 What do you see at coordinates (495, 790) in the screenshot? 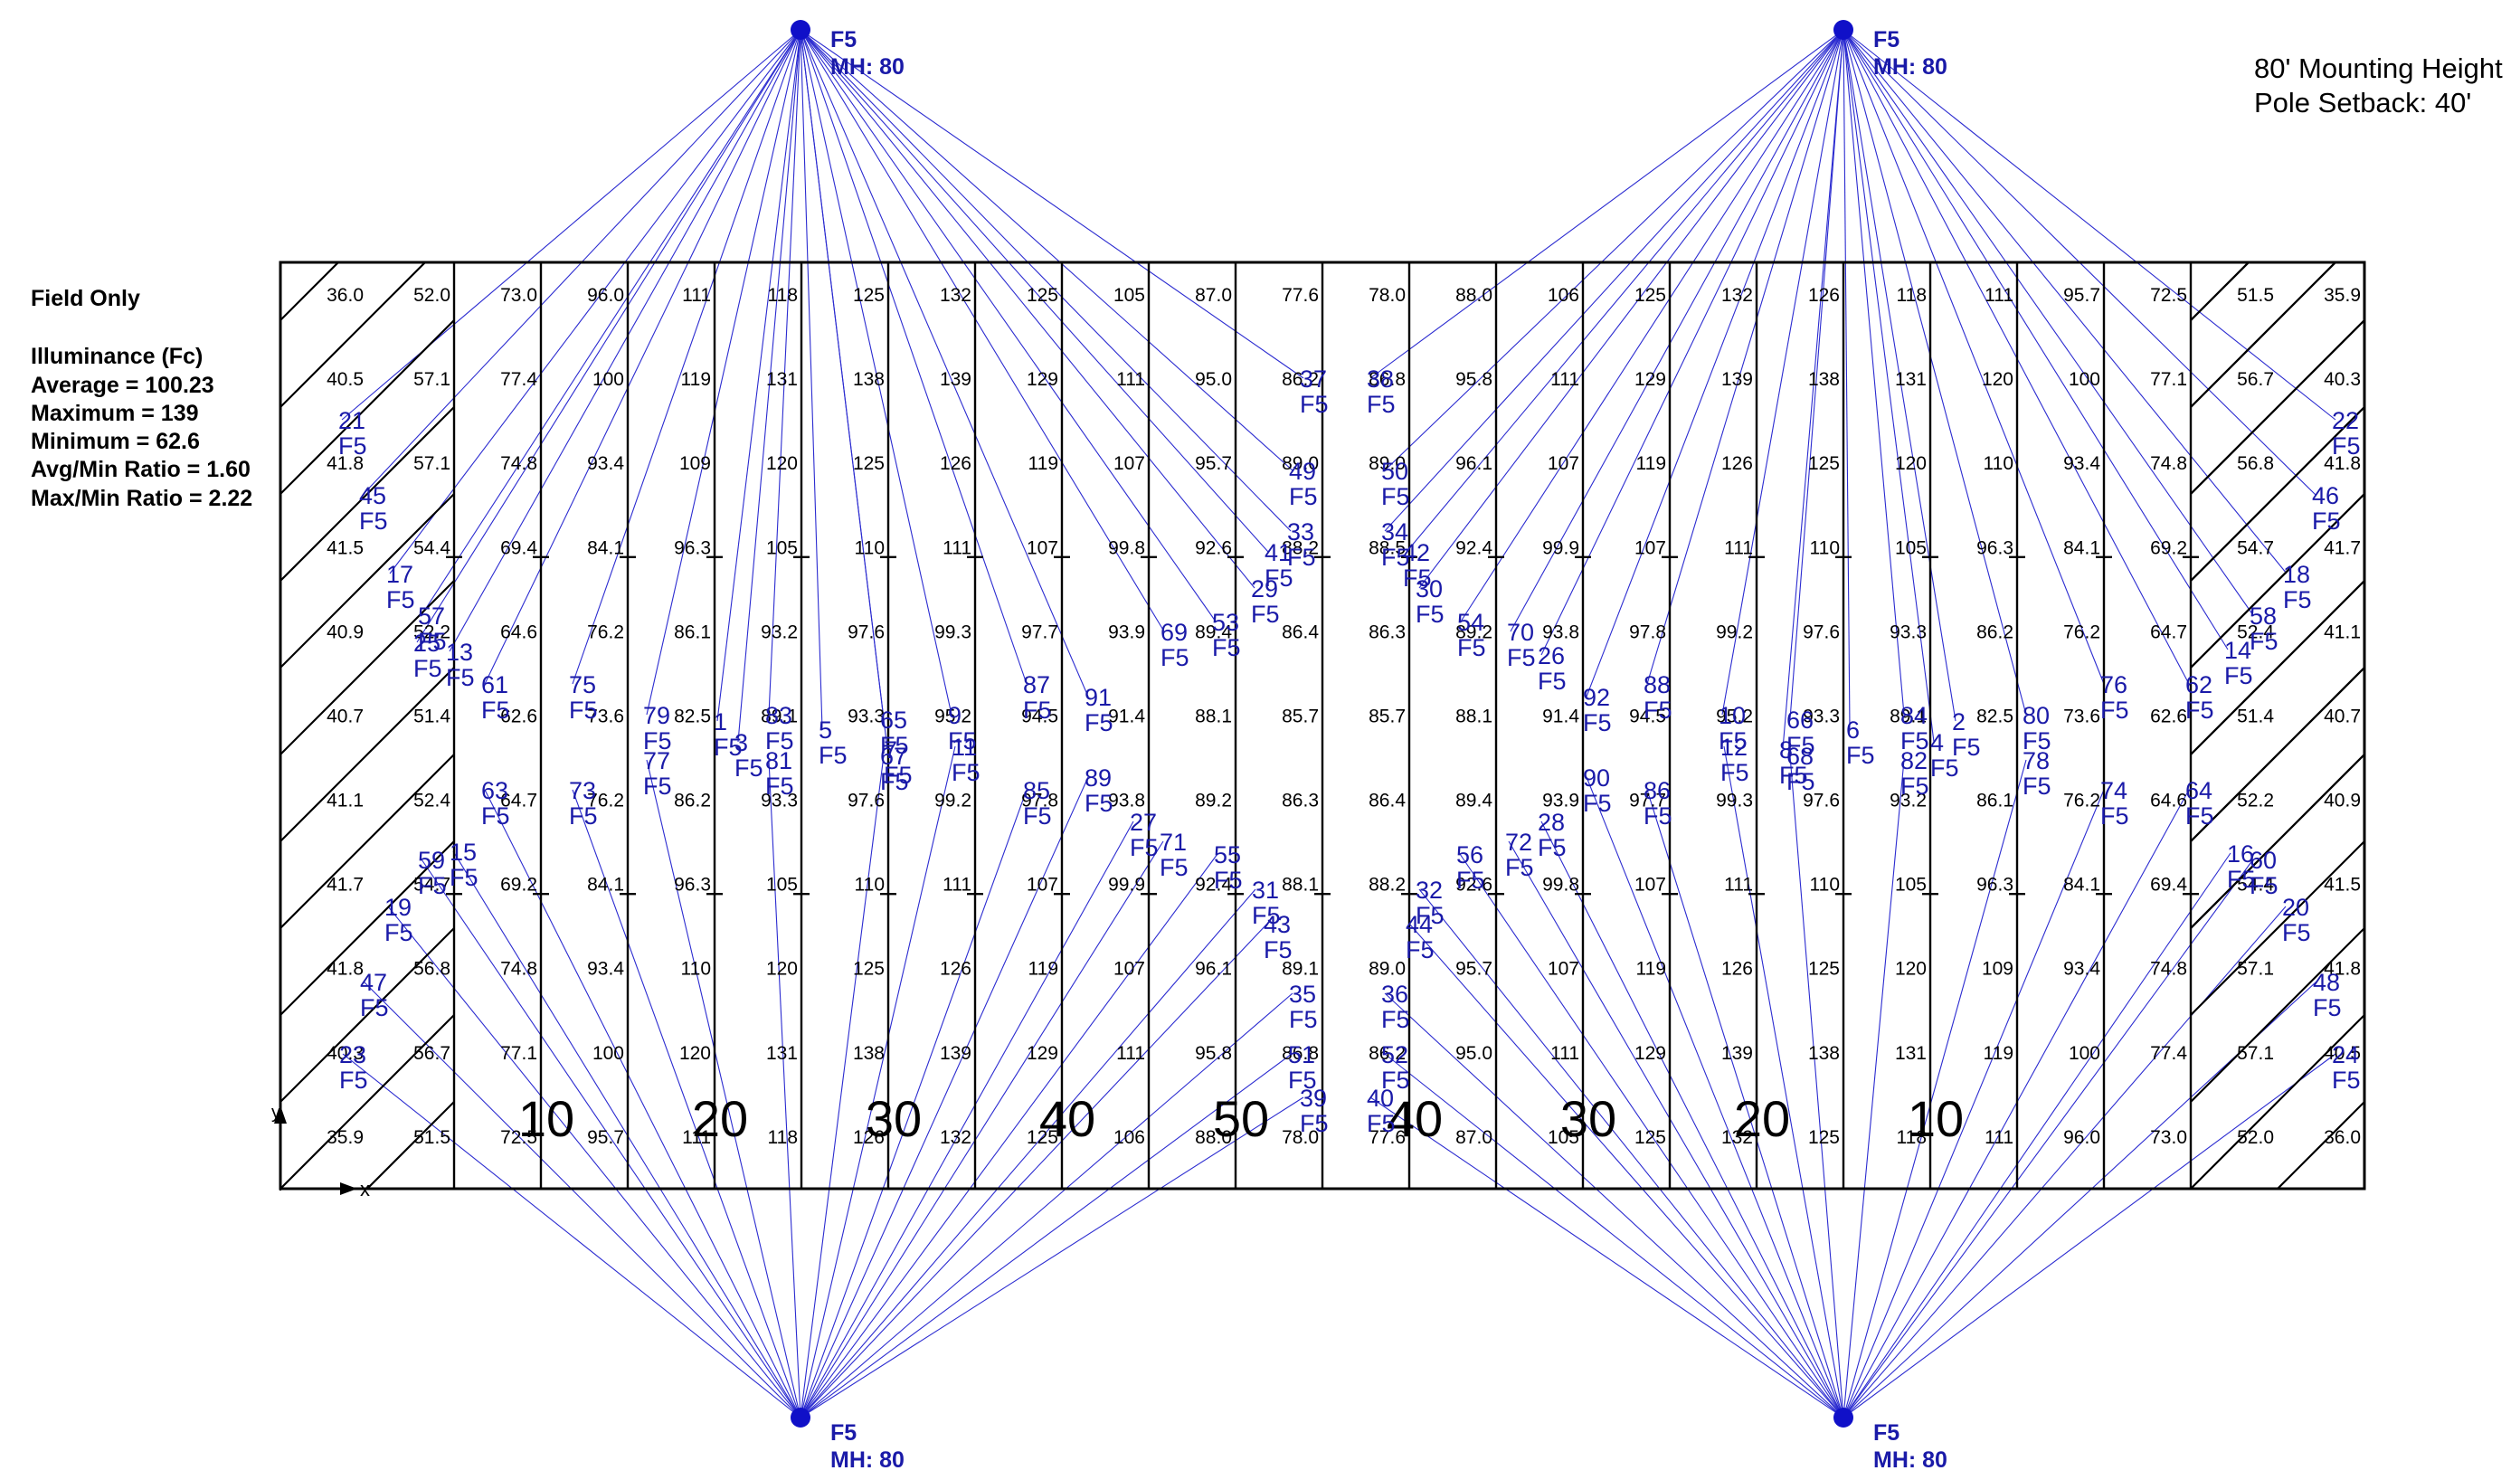
I see `aim-point-number: 63` at bounding box center [495, 790].